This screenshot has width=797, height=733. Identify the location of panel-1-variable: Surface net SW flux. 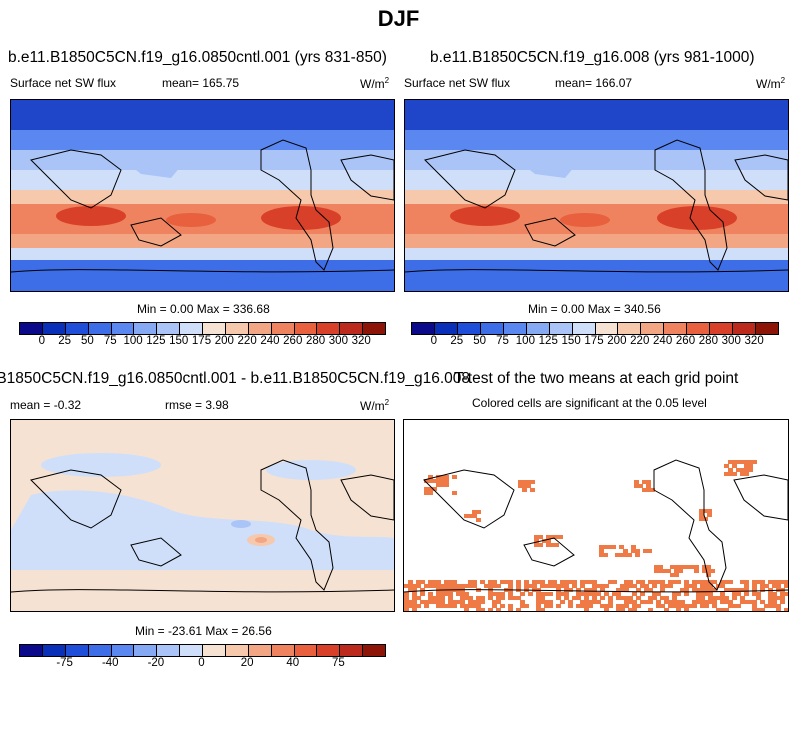
(63, 83).